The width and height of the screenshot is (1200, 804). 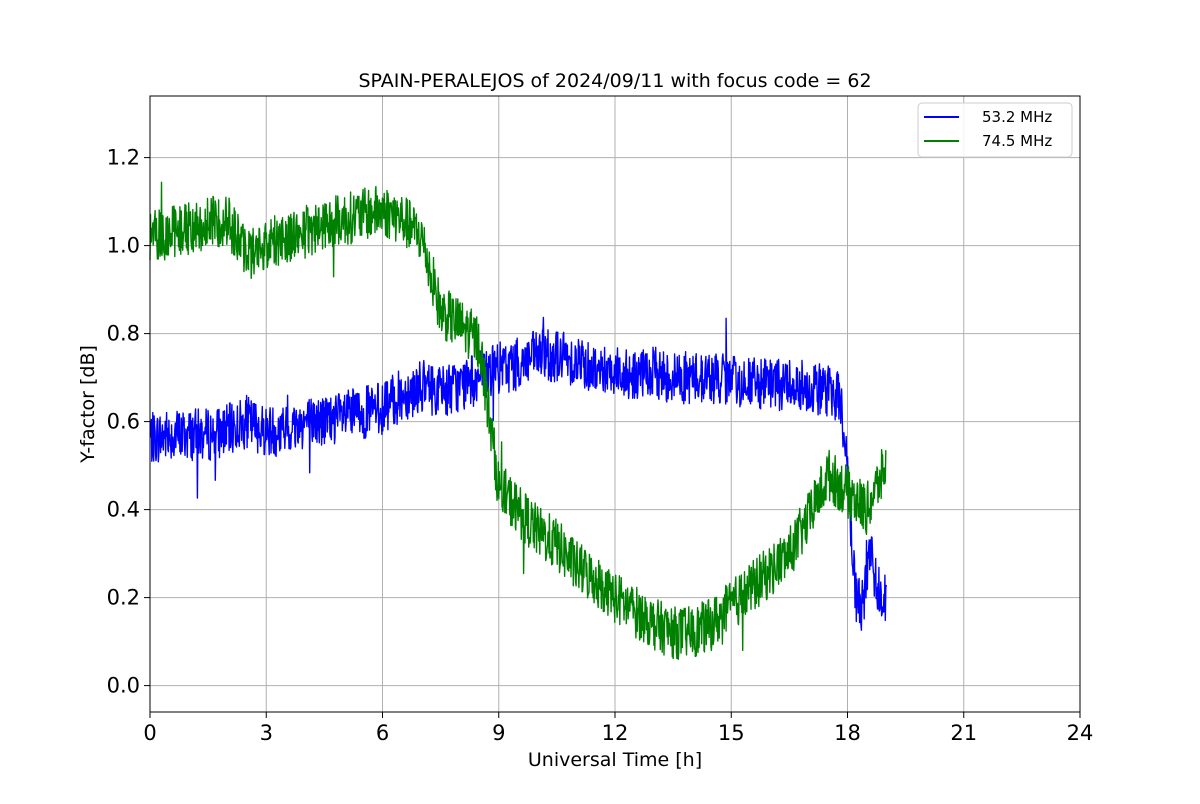 I want to click on y-axis-label: Y-factor [dB], so click(x=88, y=404).